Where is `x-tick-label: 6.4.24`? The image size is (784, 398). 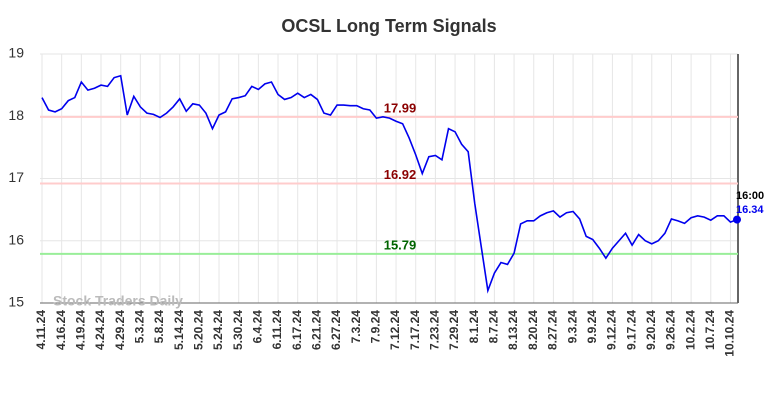 x-tick-label: 6.4.24 is located at coordinates (258, 327).